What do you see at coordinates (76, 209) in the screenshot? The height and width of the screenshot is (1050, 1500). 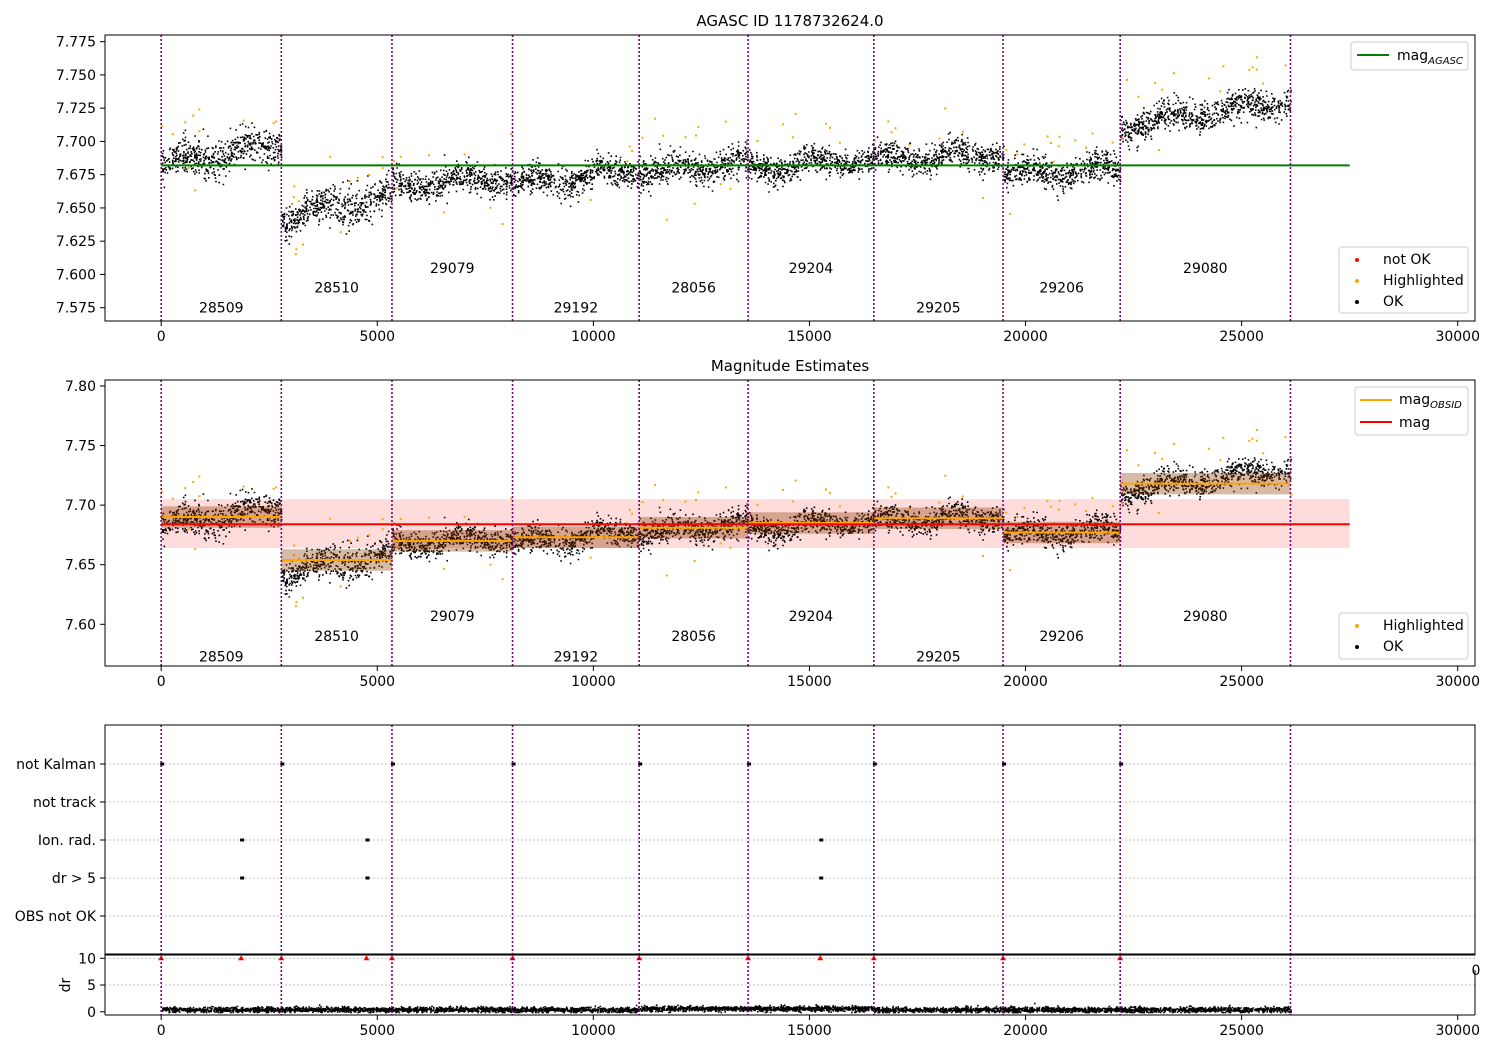 I see `y-tick-label: 7.650` at bounding box center [76, 209].